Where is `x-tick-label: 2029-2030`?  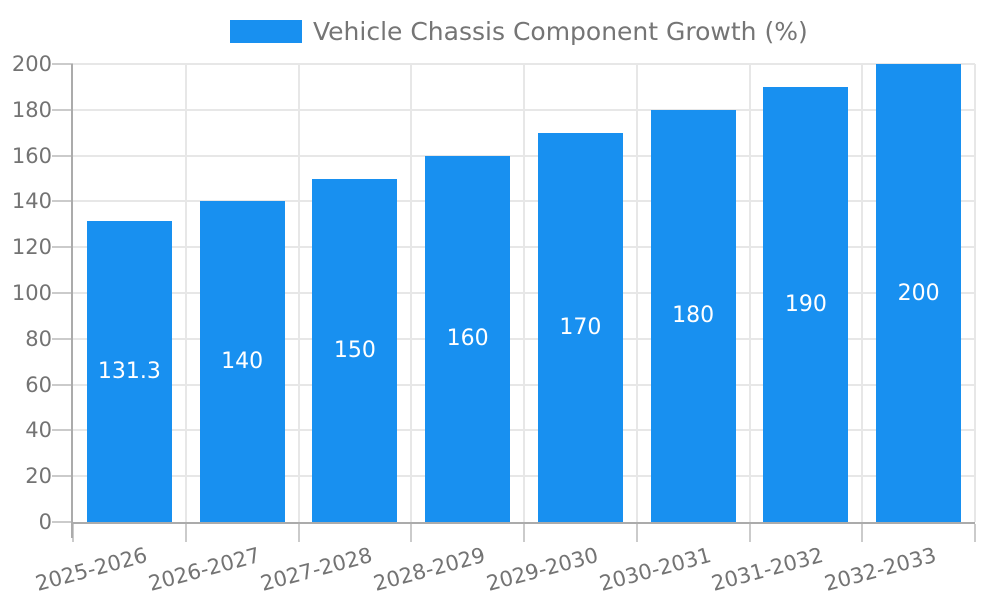 x-tick-label: 2029-2030 is located at coordinates (542, 569).